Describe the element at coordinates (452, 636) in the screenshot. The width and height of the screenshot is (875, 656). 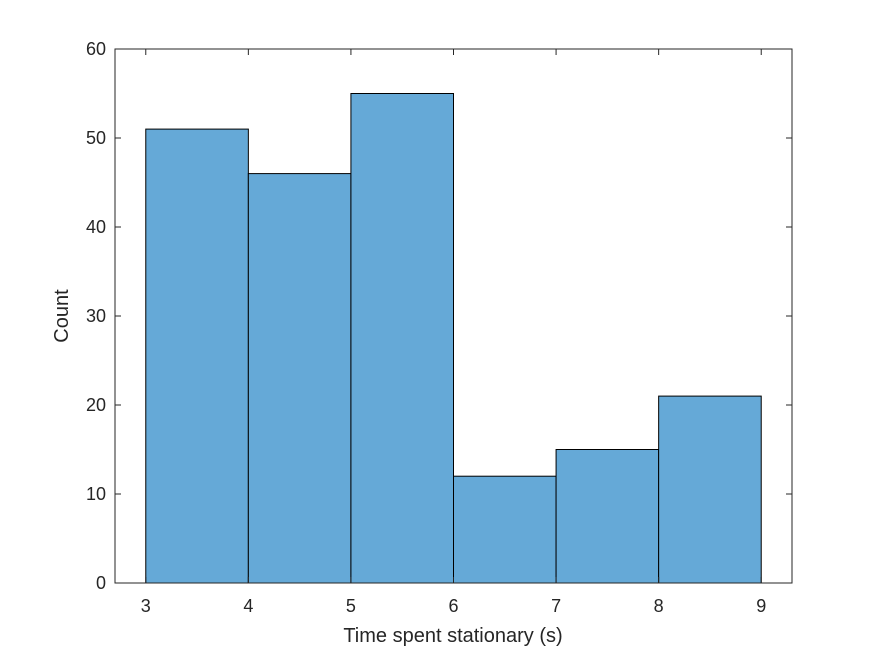
I see `x-axis-label: Time spent stationary (s)` at that location.